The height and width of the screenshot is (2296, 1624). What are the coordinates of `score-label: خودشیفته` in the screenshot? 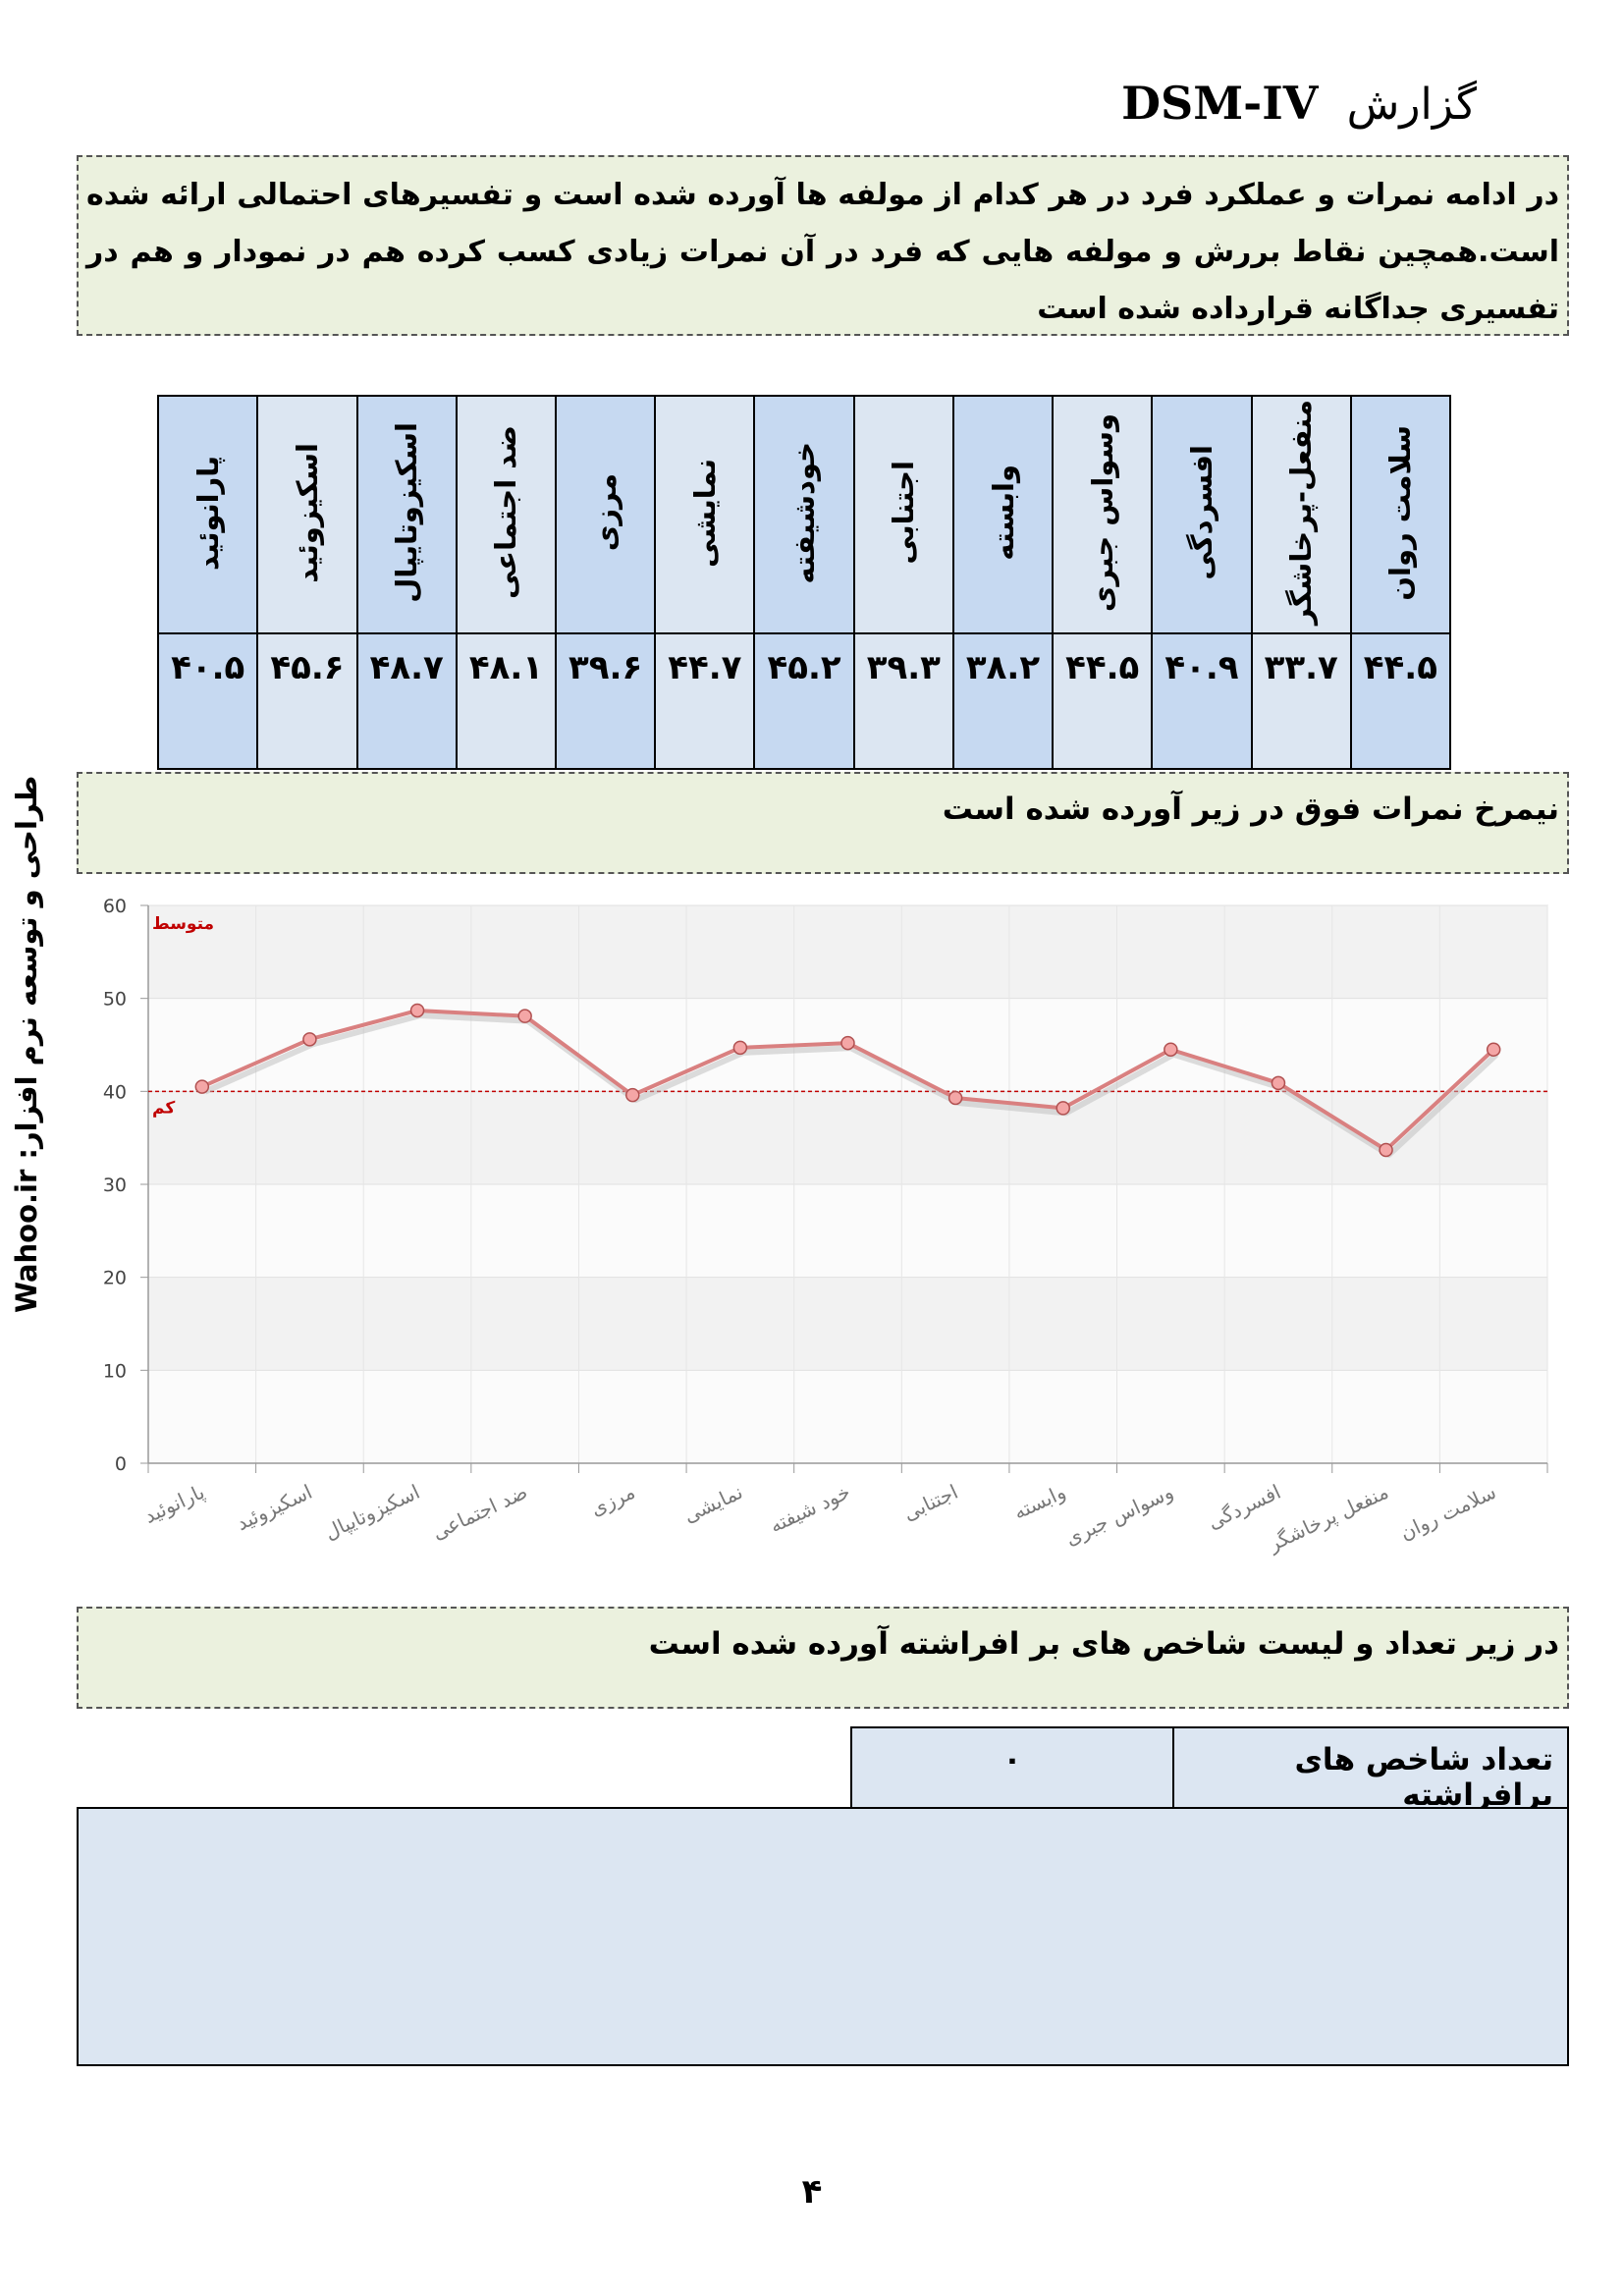 It's located at (804, 512).